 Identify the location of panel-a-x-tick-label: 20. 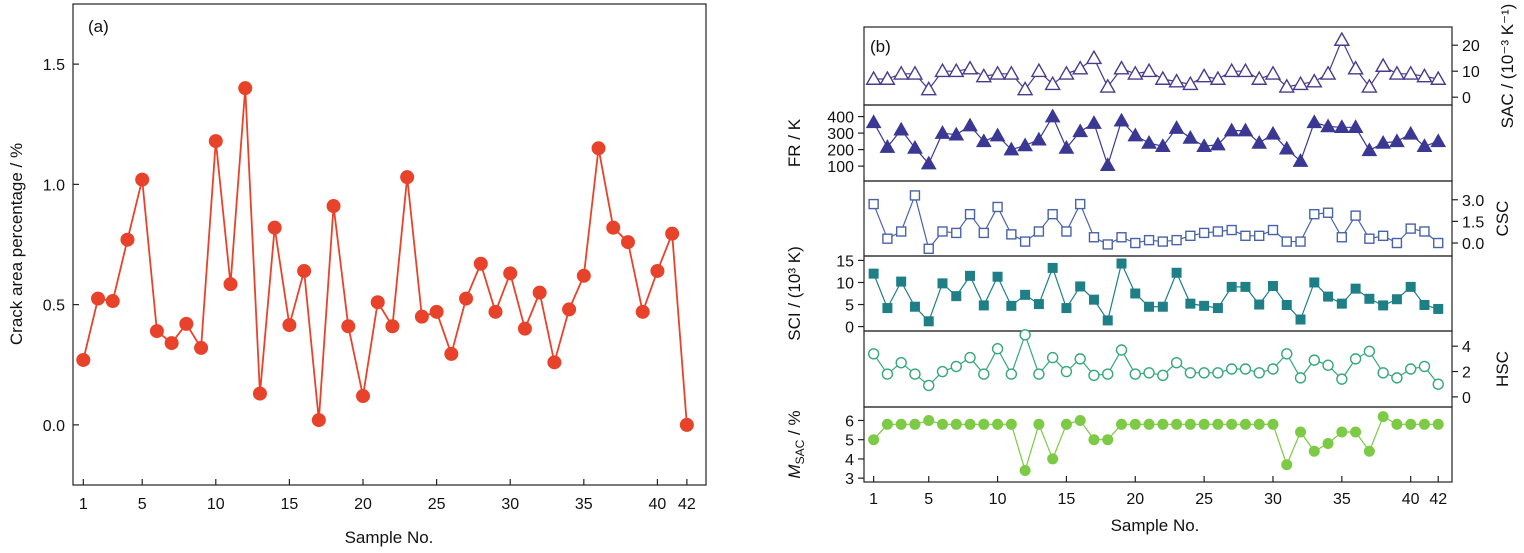
(363, 504).